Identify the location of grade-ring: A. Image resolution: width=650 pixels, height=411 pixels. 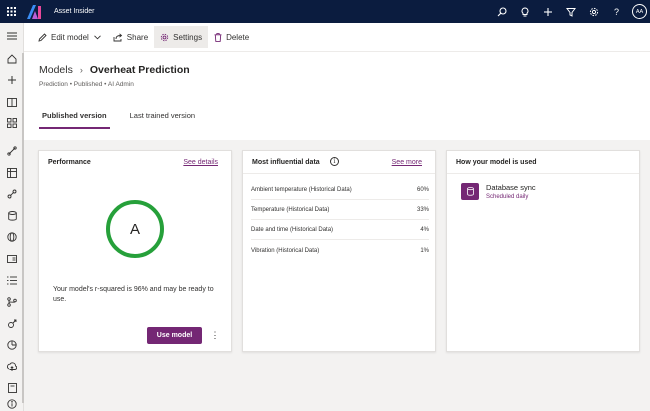
(135, 229).